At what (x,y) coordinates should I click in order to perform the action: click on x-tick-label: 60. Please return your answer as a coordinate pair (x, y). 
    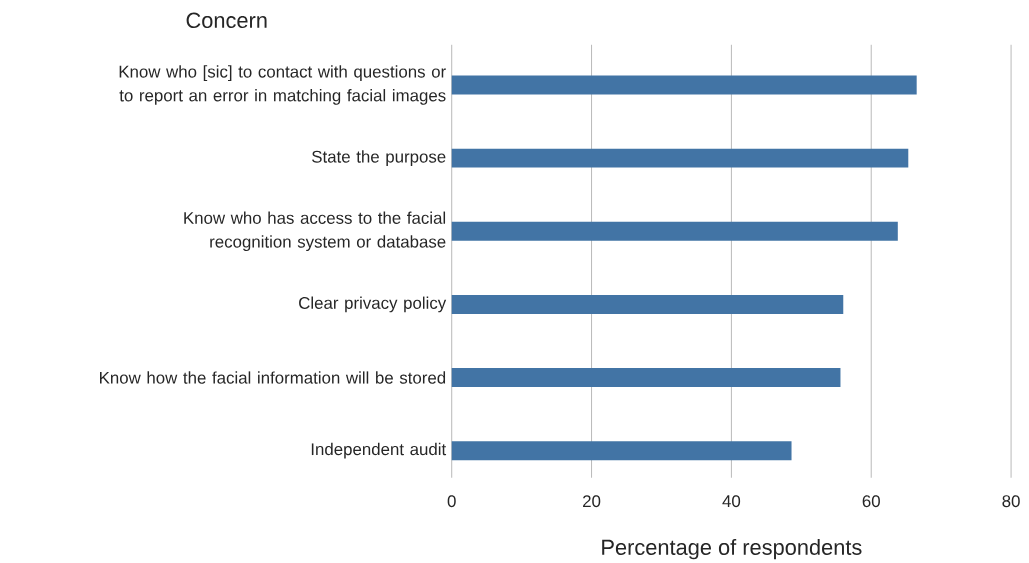
    Looking at the image, I should click on (871, 501).